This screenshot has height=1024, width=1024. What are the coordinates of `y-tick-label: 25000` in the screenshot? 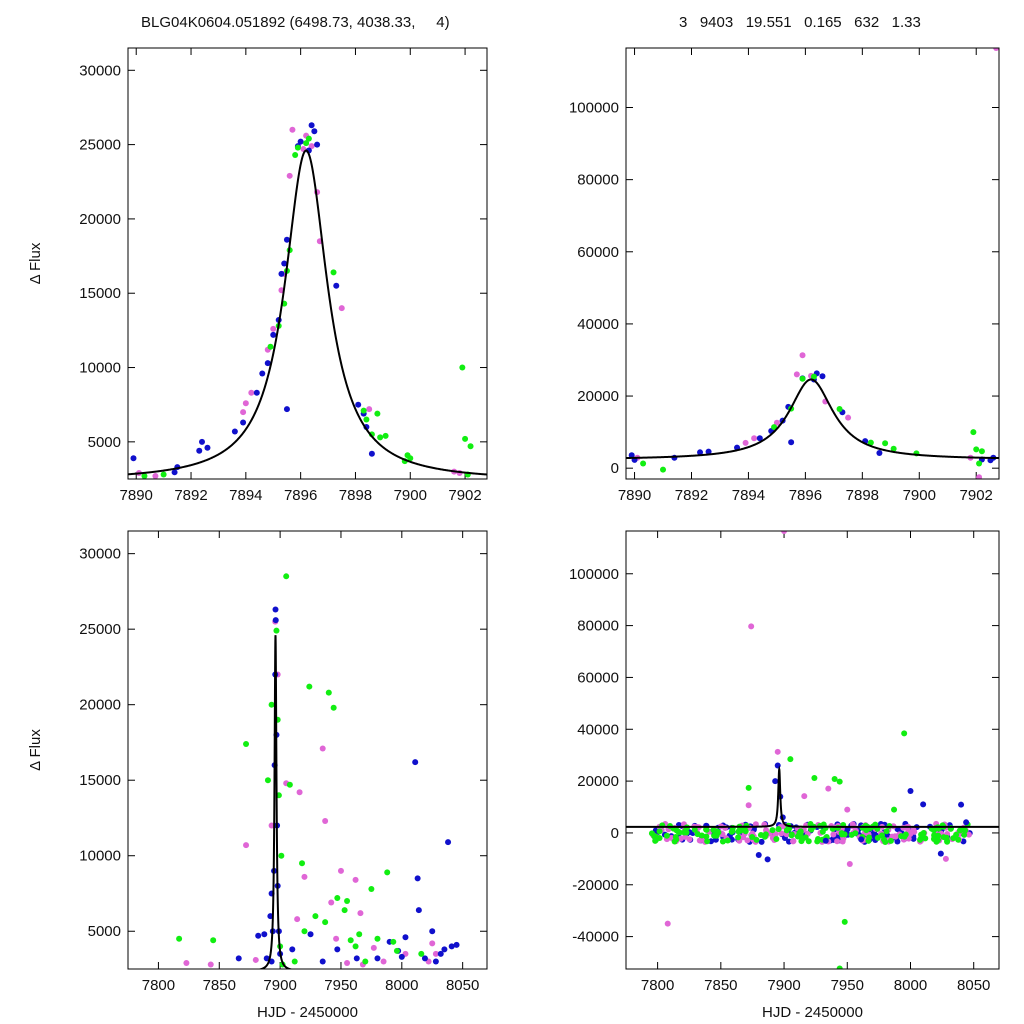 It's located at (100, 145).